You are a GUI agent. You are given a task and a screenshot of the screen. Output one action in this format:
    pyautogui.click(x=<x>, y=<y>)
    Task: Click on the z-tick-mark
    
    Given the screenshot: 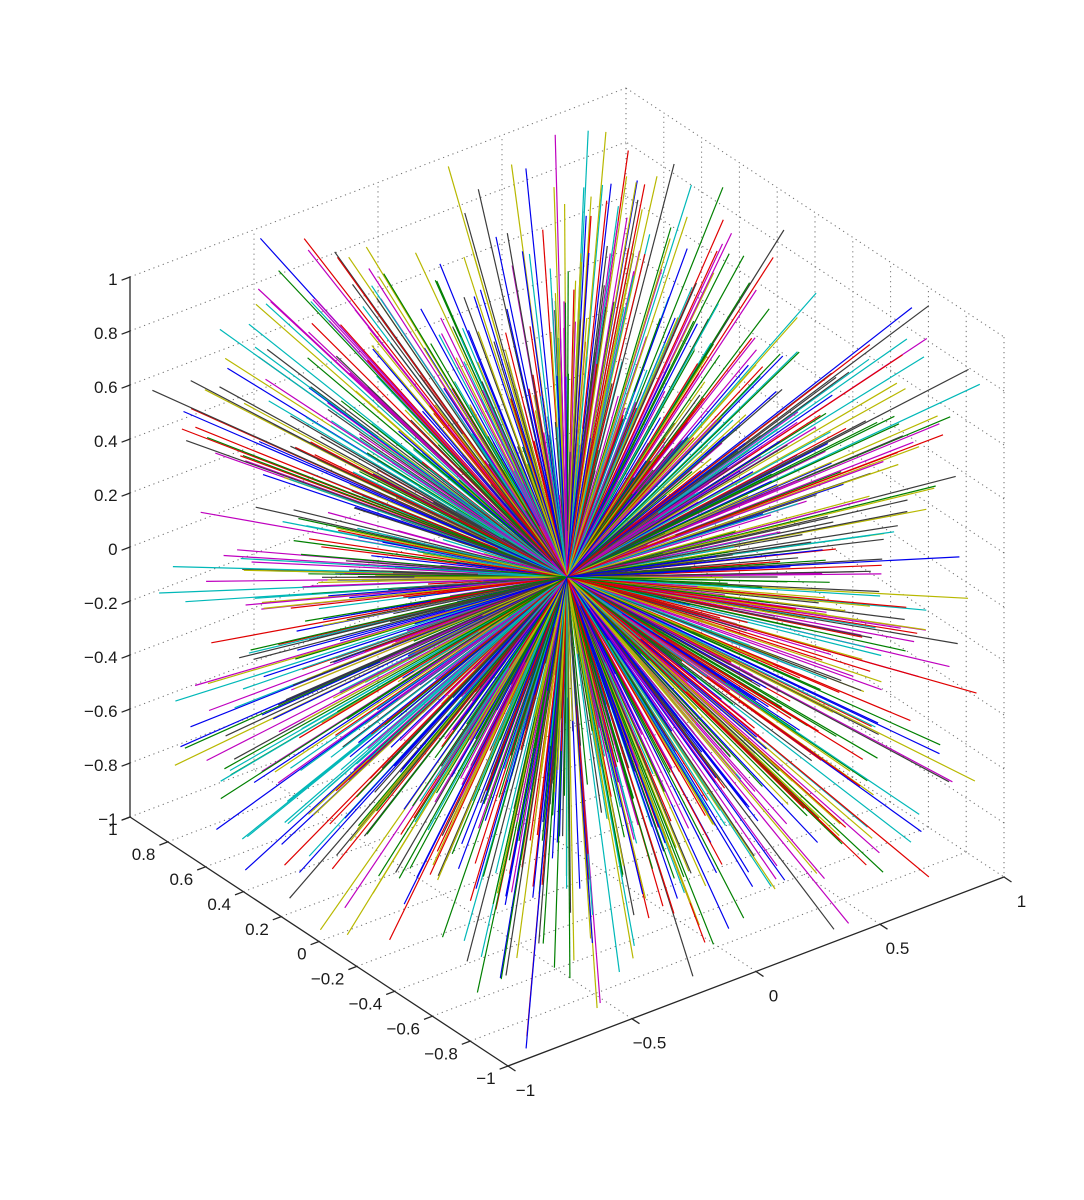 What is the action you would take?
    pyautogui.click(x=126, y=602)
    